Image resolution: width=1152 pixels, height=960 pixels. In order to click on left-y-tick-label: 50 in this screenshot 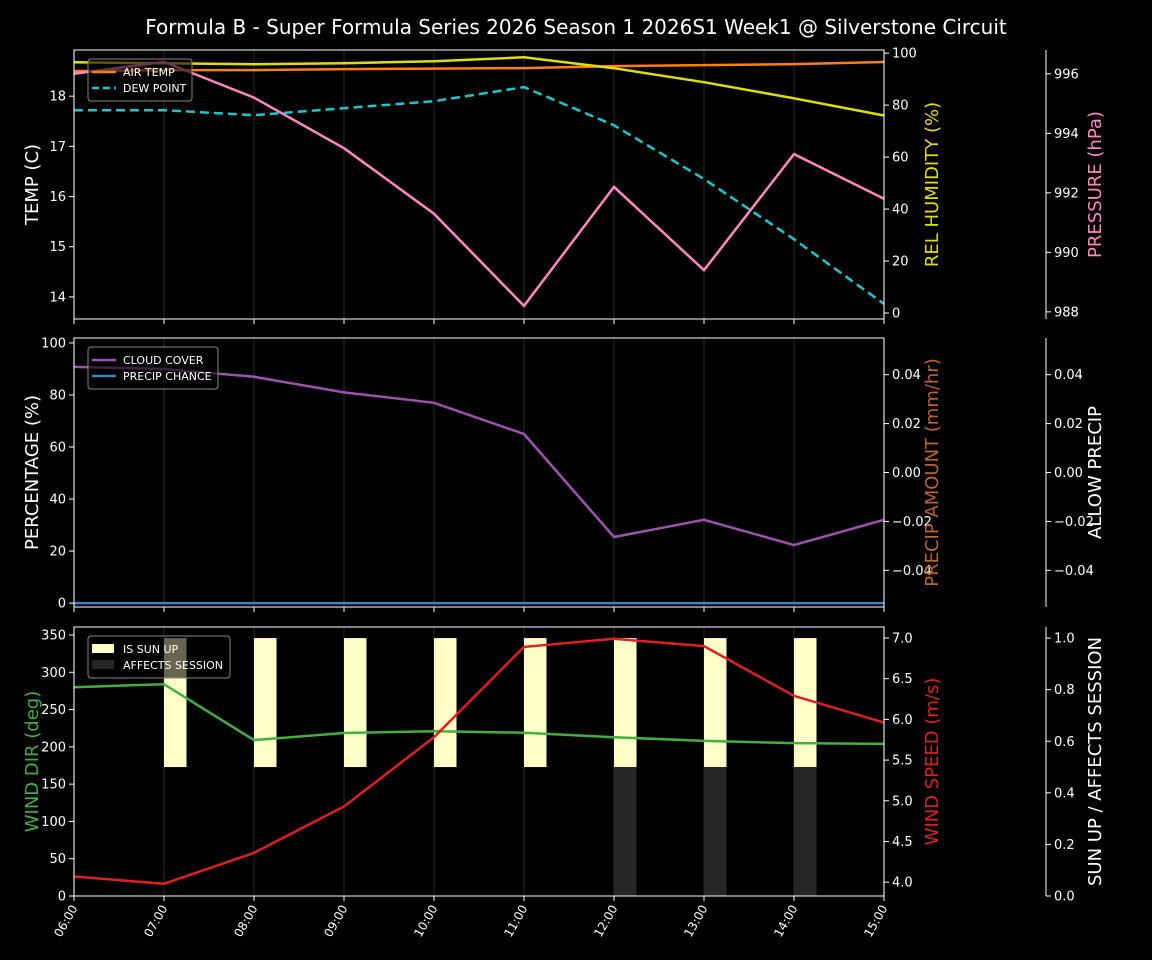, I will do `click(57, 859)`.